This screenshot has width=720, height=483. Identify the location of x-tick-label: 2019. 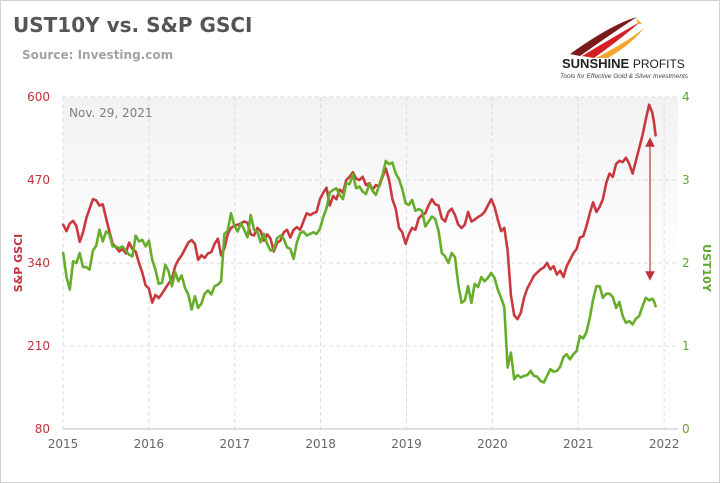
(406, 444).